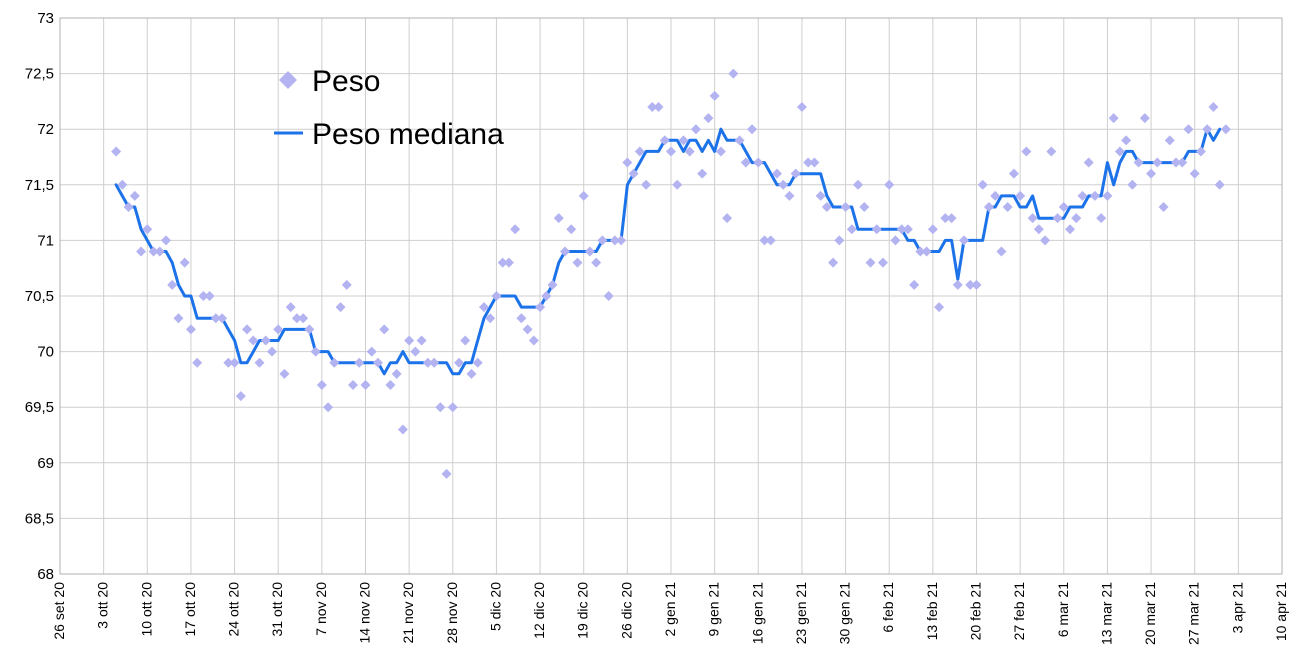  Describe the element at coordinates (45, 352) in the screenshot. I see `y-tick-label: 70` at that location.